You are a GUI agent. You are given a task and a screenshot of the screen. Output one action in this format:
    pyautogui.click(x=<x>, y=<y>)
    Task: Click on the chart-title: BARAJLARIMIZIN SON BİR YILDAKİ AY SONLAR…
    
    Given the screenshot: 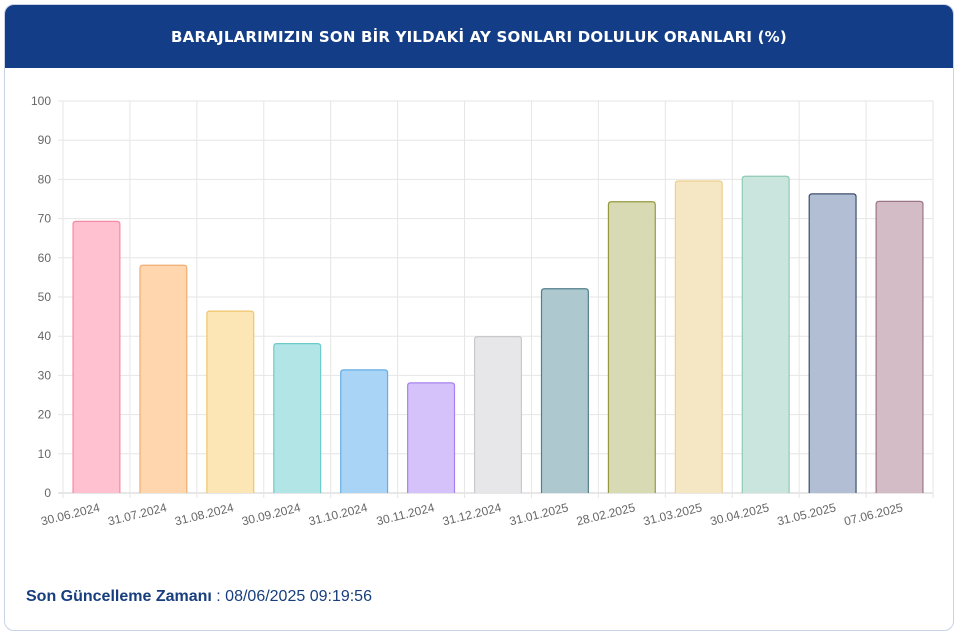 What is the action you would take?
    pyautogui.click(x=479, y=36)
    